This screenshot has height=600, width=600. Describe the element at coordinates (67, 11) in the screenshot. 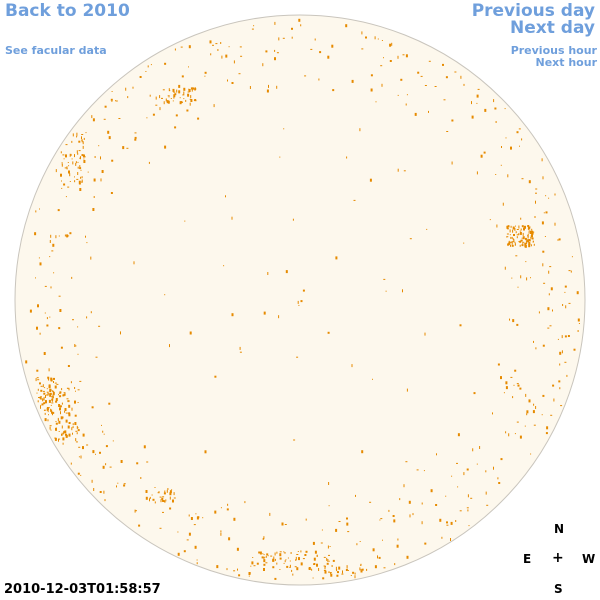

I see `back-to-year-link: Back to 2010` at that location.